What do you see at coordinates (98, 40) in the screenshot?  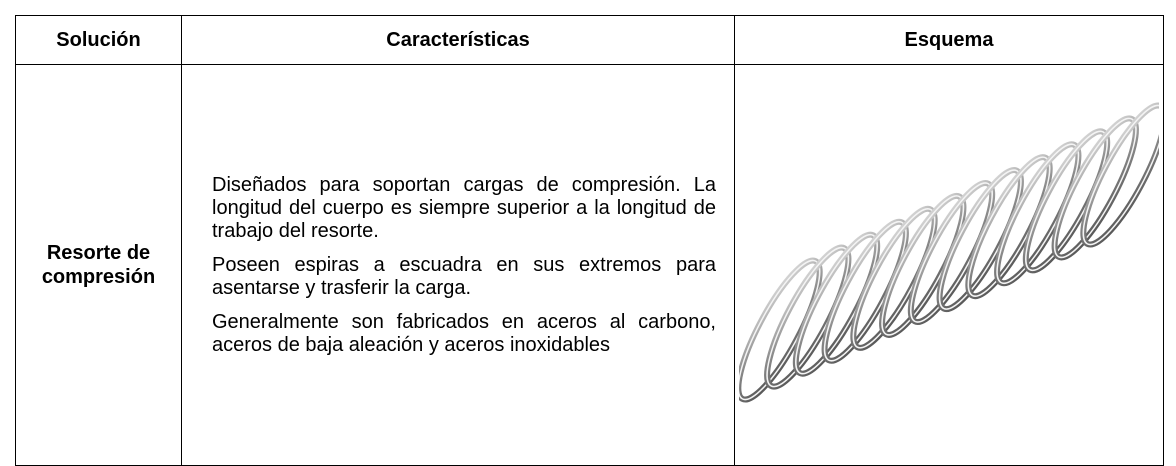 I see `header-cell: Solución` at bounding box center [98, 40].